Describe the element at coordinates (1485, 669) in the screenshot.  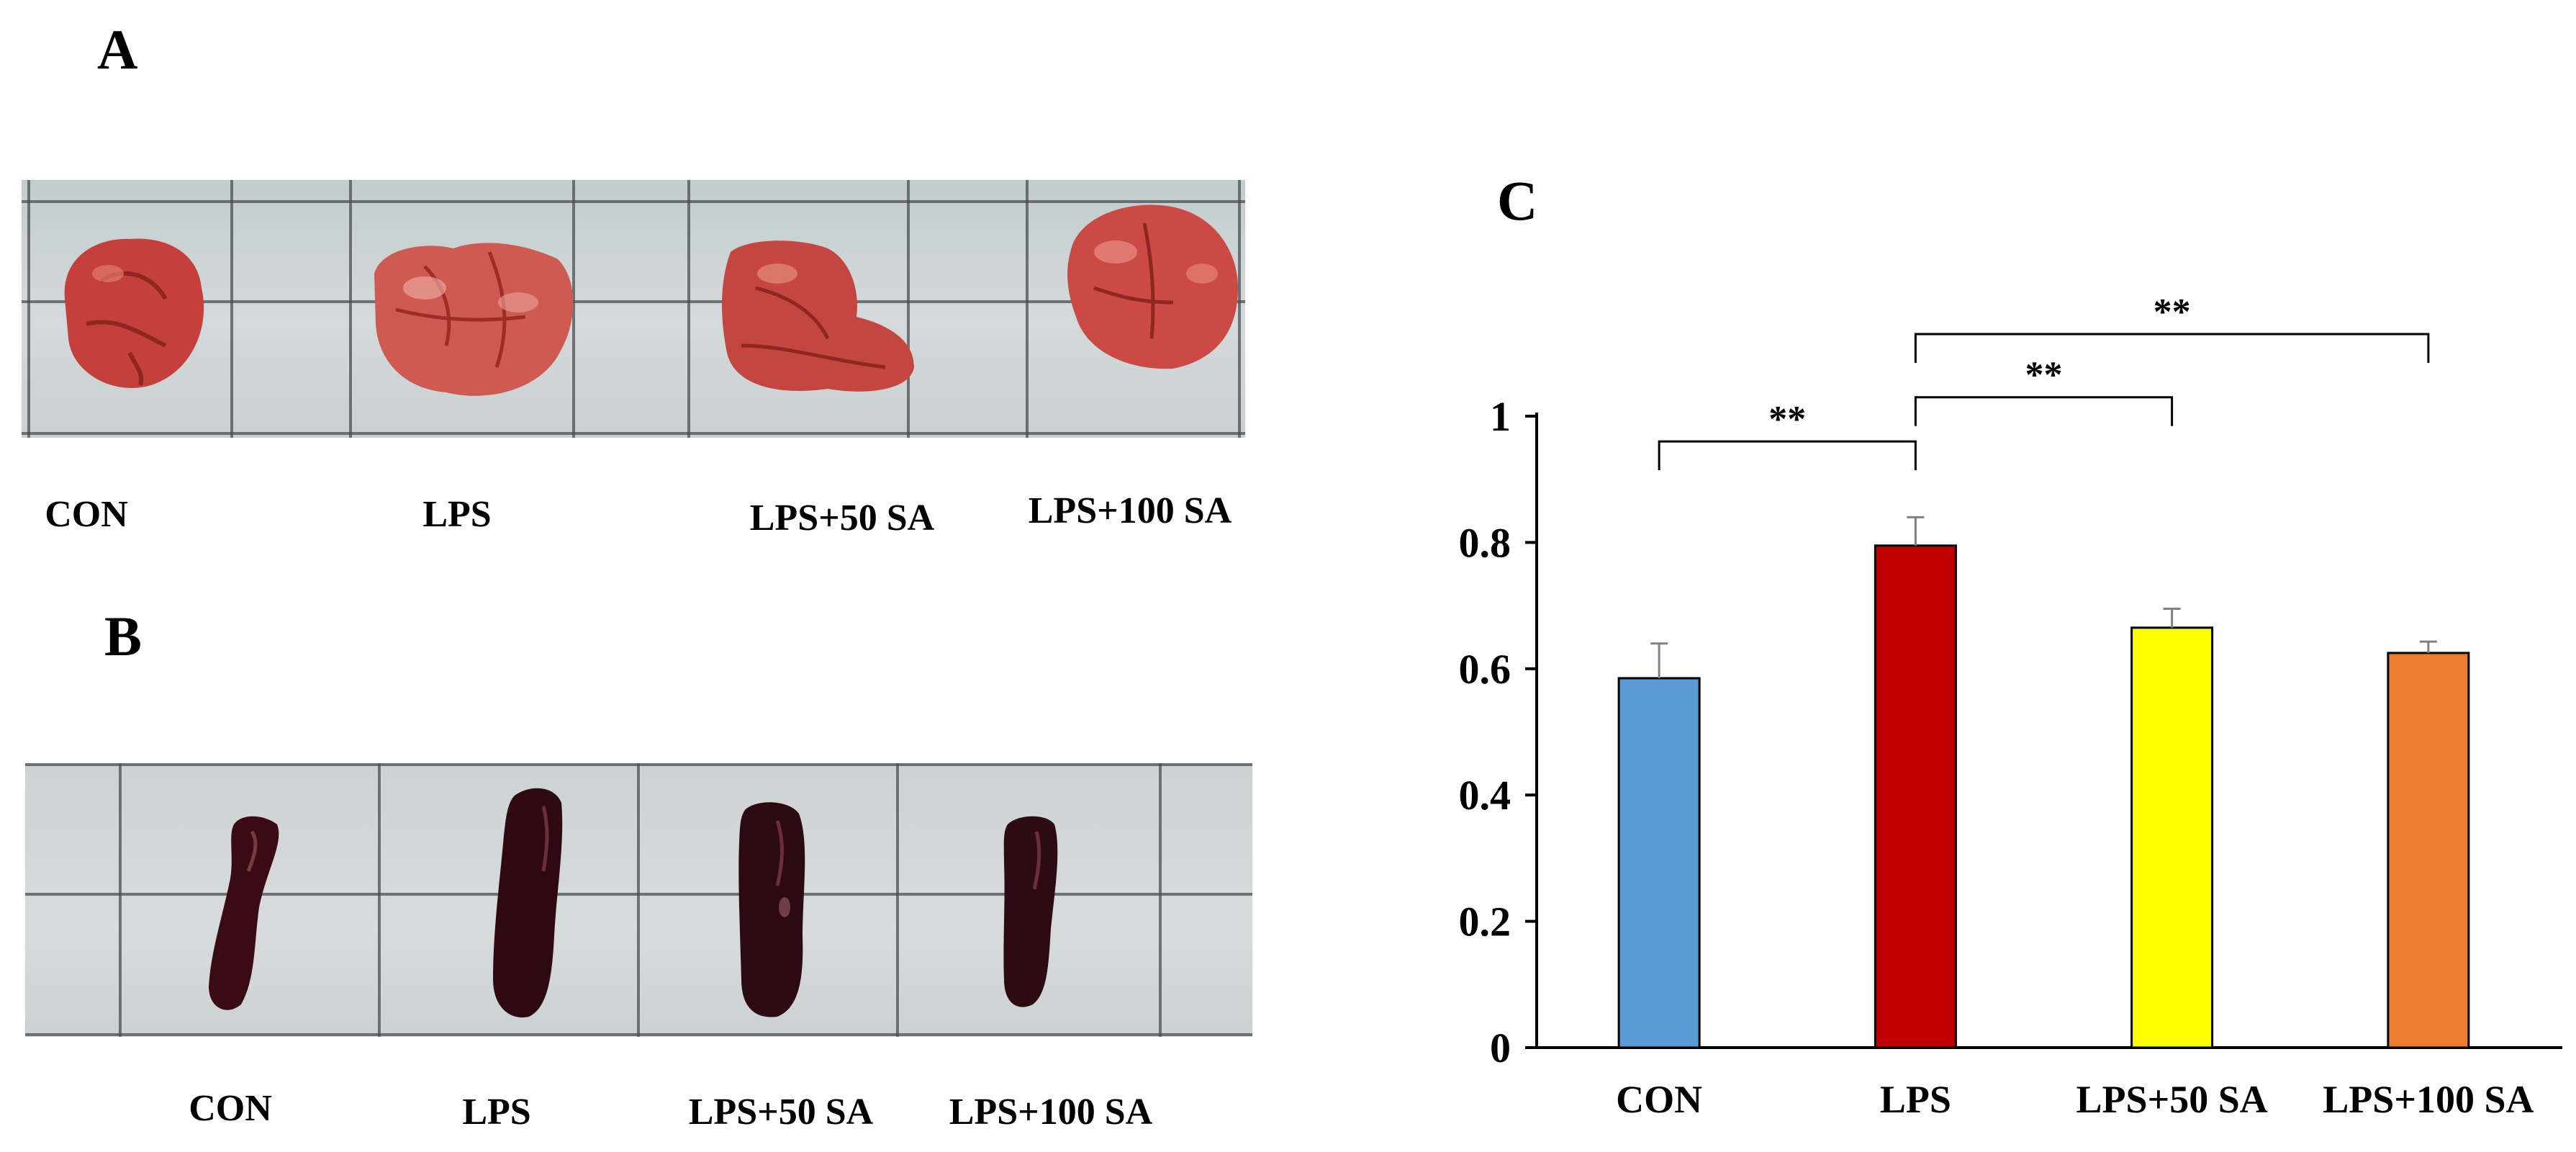
I see `y-tick-label: 0.6` at that location.